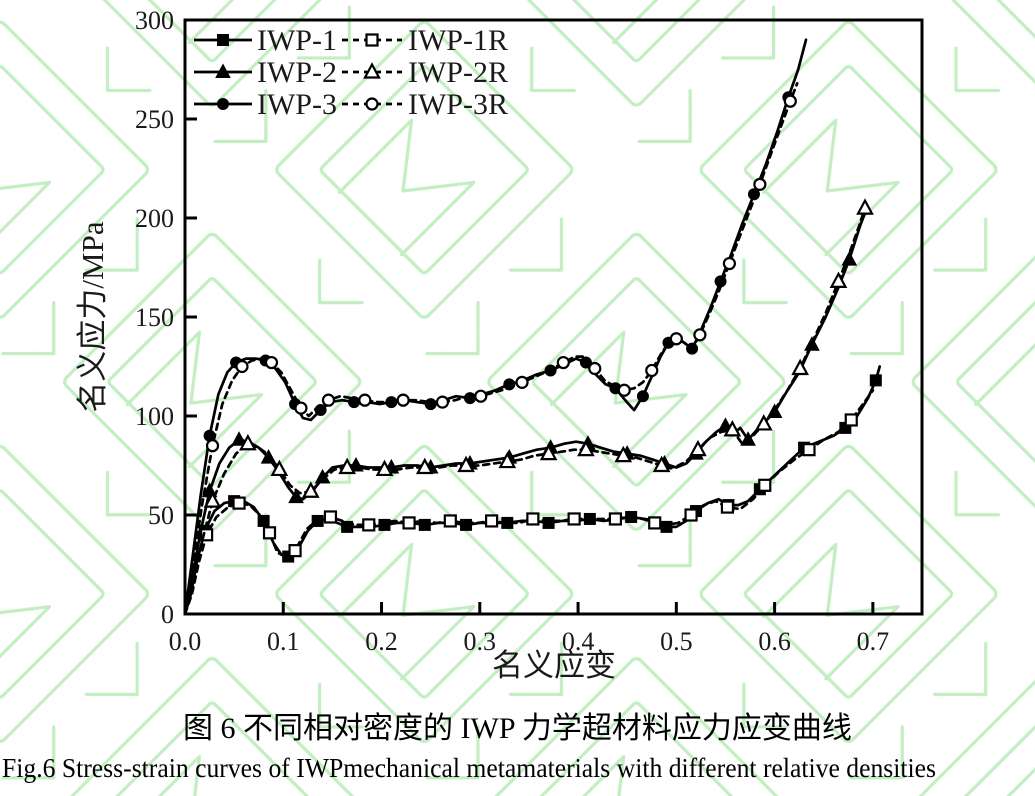 This screenshot has height=796, width=1035. Describe the element at coordinates (297, 40) in the screenshot. I see `legend-label-IWP-1: IWP-1` at that location.